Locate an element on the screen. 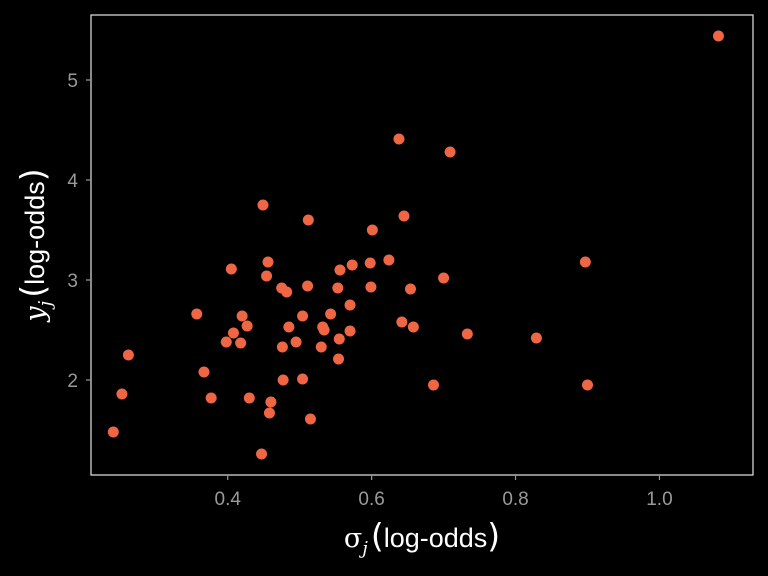 The image size is (768, 576). x-axis-title: σj(log-odds) is located at coordinates (422, 537).